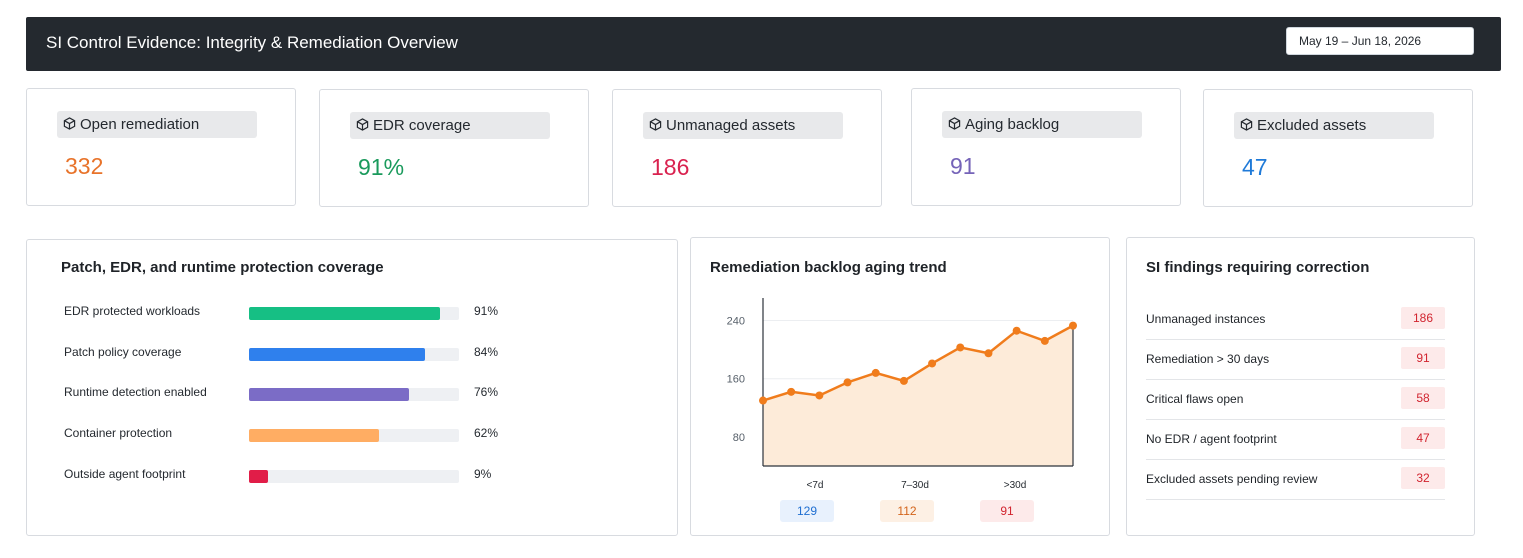 The image size is (1523, 558). I want to click on coverage-row: EDR protected workloads 91%, so click(294, 312).